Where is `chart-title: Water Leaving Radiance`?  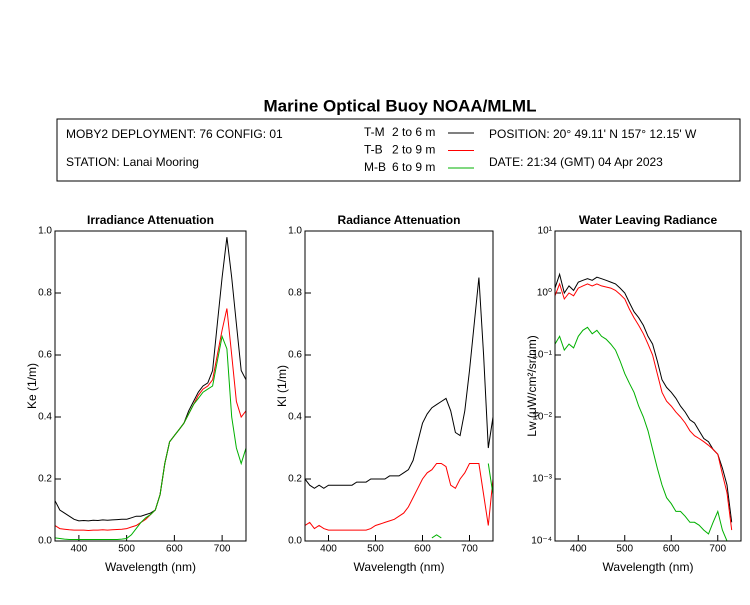
chart-title: Water Leaving Radiance is located at coordinates (648, 220).